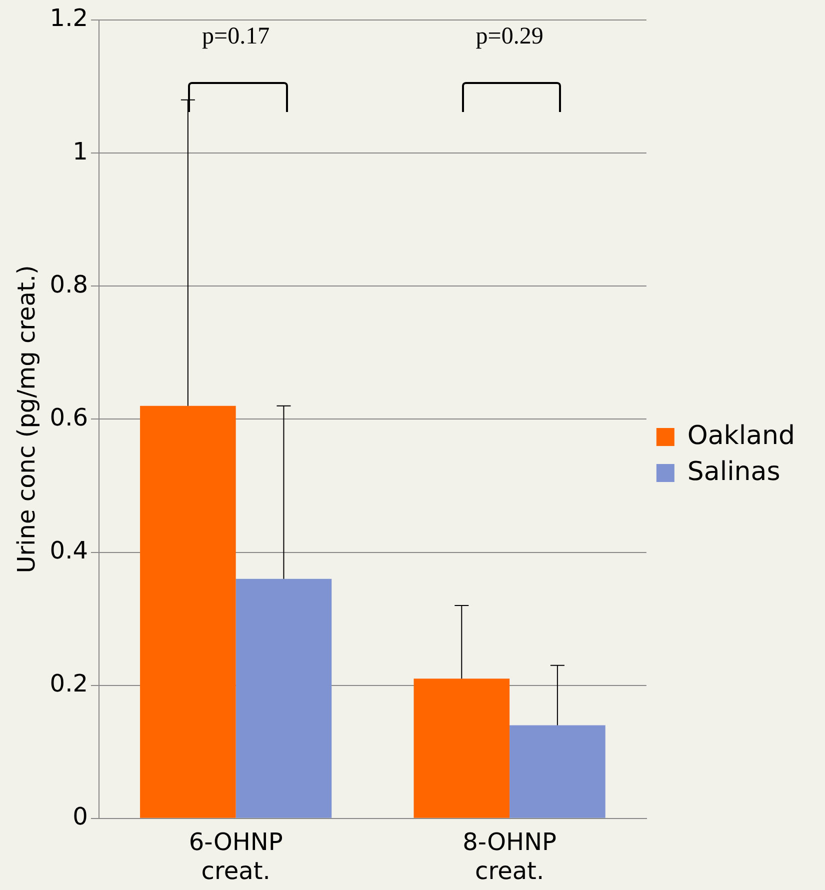  I want to click on y-tick-label: 0.2, so click(69, 684).